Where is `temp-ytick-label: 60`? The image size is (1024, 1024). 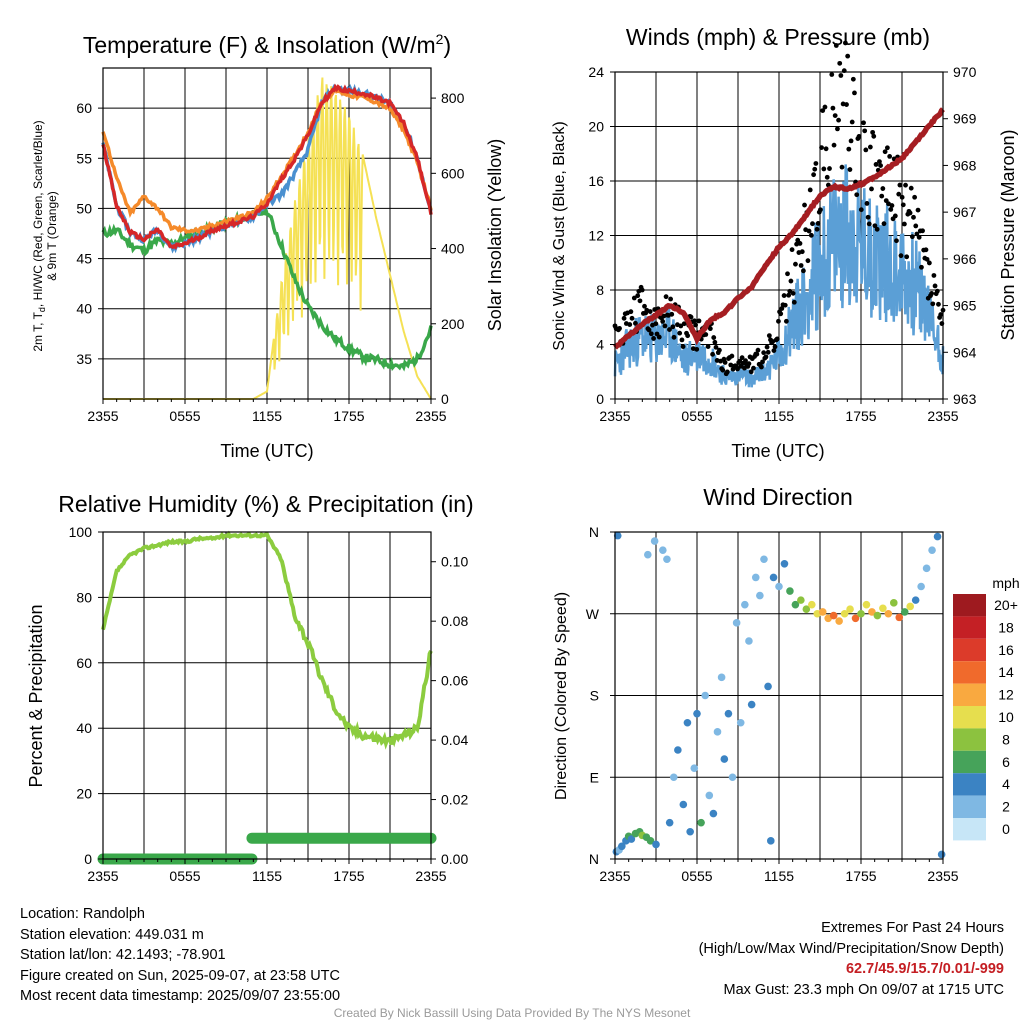 temp-ytick-label: 60 is located at coordinates (84, 108).